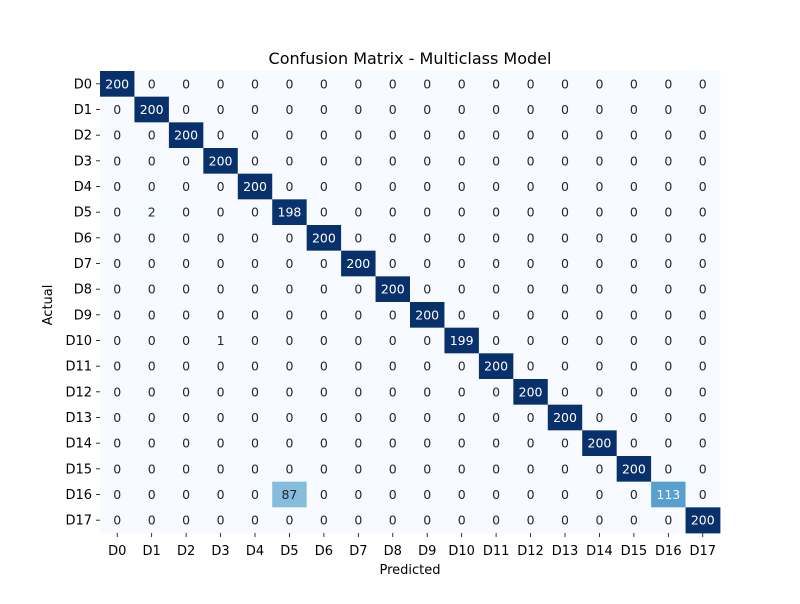  Describe the element at coordinates (83, 136) in the screenshot. I see `y-tick-label: D2` at that location.